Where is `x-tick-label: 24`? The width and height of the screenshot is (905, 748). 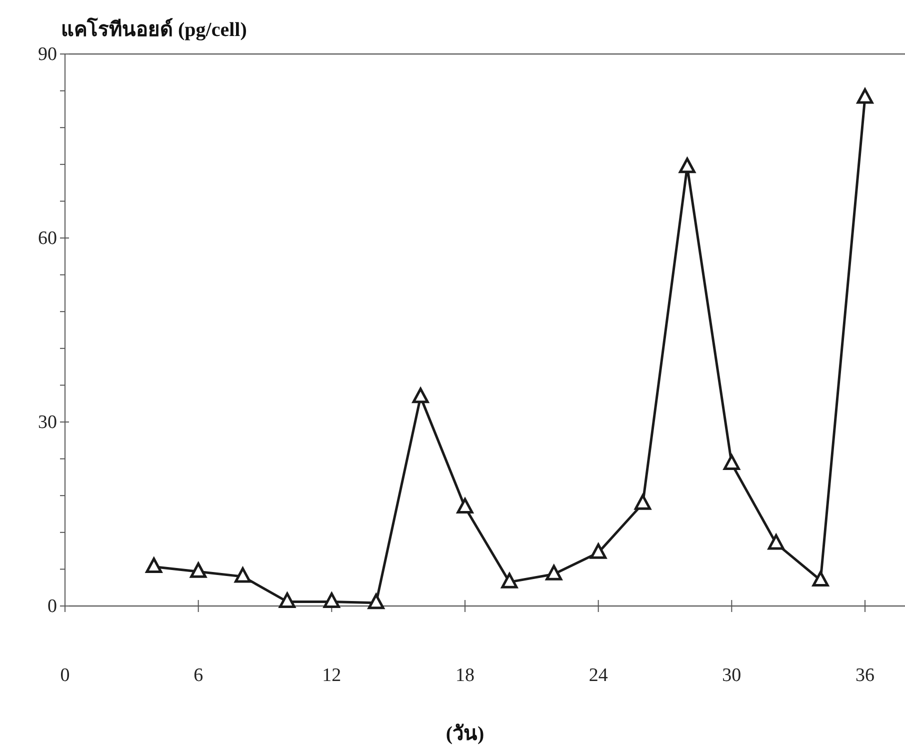
x-tick-label: 24 is located at coordinates (598, 675).